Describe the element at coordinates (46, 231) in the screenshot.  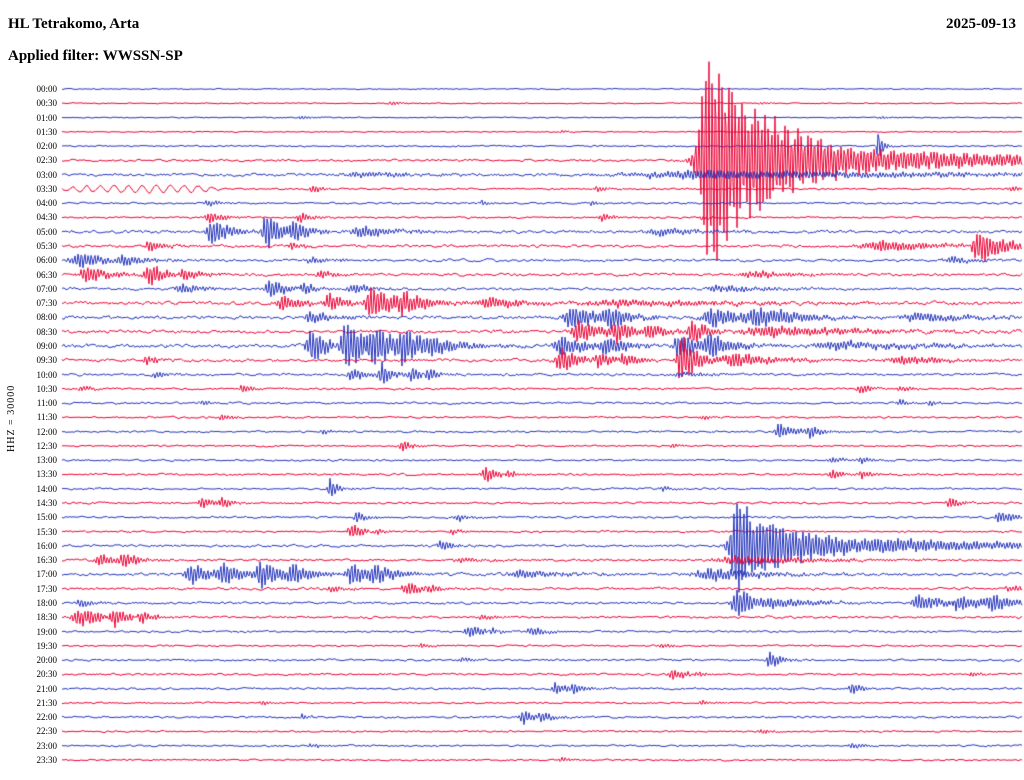
I see `time-label: 05:00` at that location.